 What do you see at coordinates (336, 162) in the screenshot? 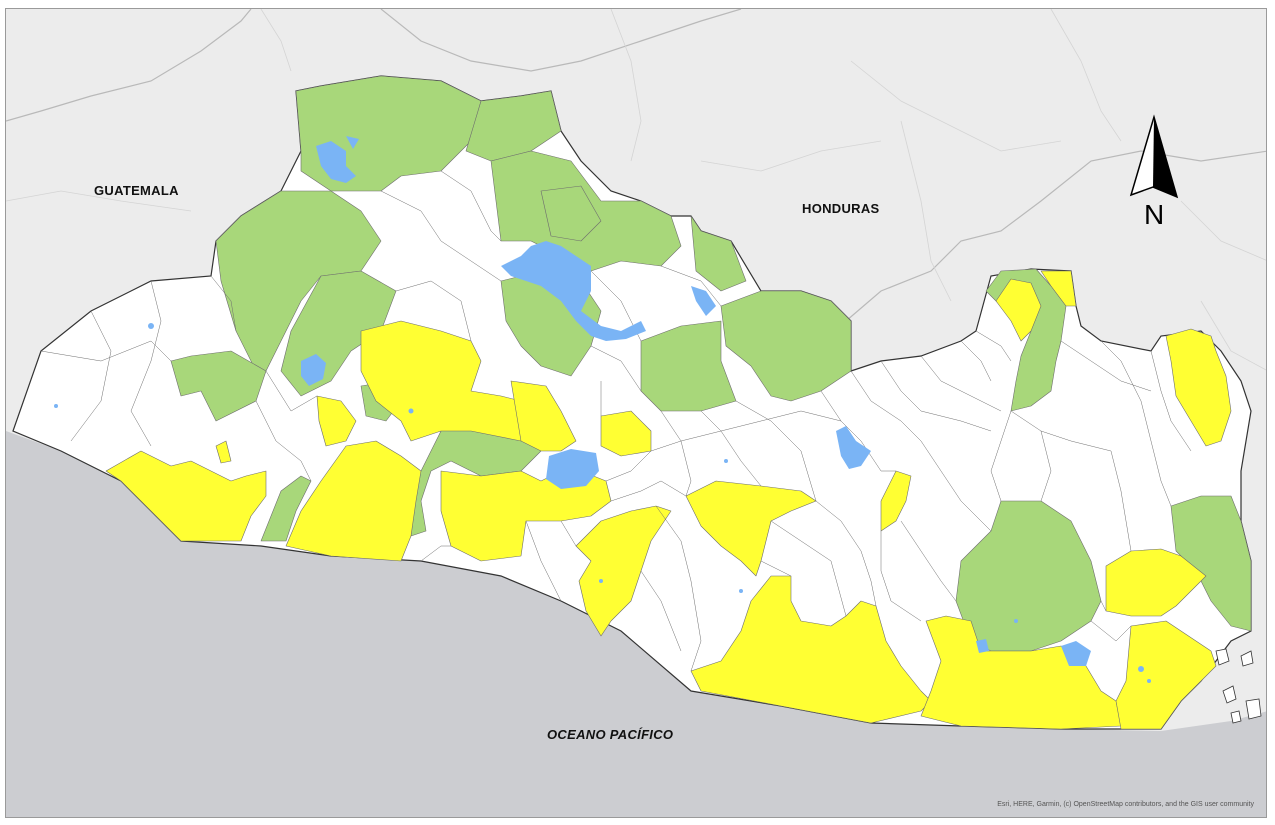
I see `lake-guija` at bounding box center [336, 162].